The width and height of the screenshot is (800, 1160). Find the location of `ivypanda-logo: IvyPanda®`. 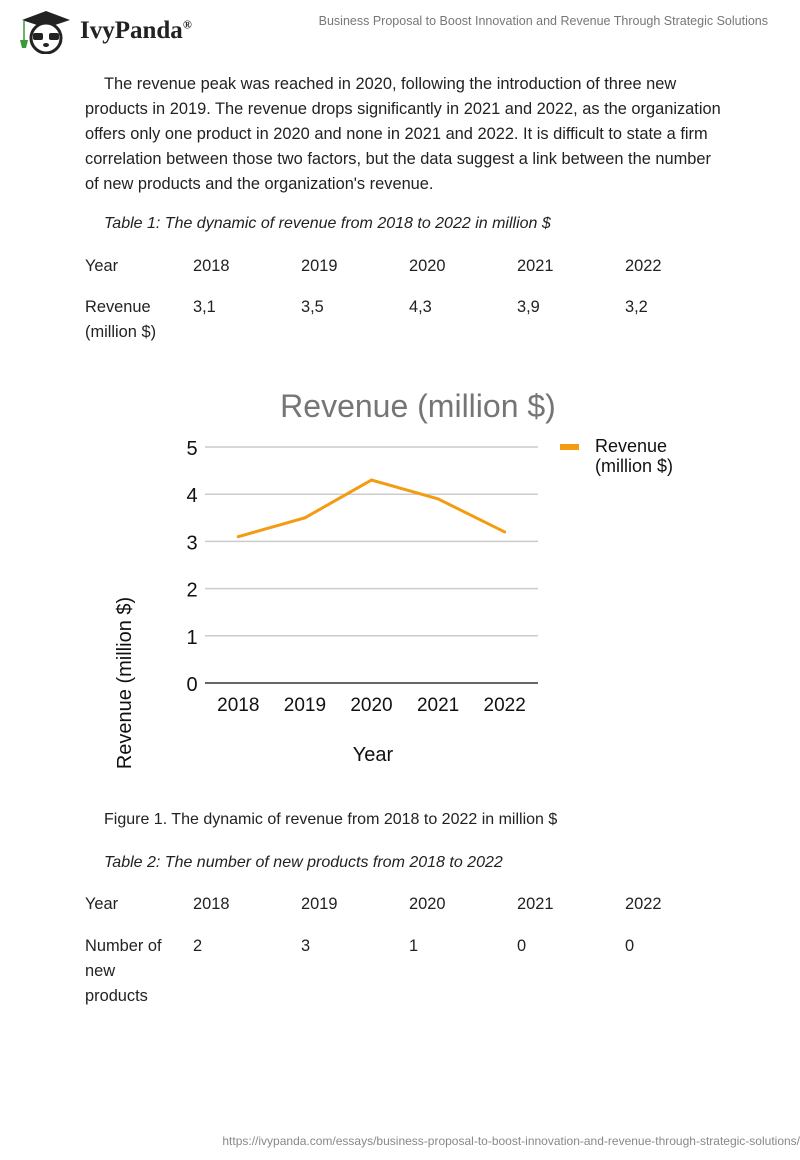

ivypanda-logo: IvyPanda® is located at coordinates (104, 31).